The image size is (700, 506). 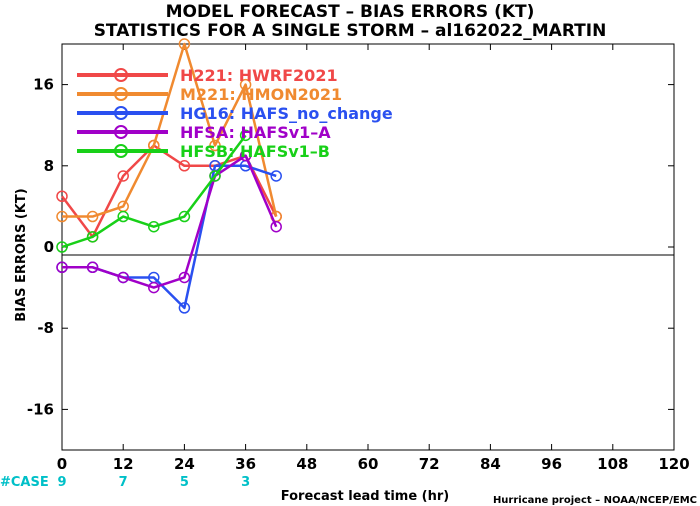 What do you see at coordinates (45, 328) in the screenshot?
I see `y-tick-label: -8` at bounding box center [45, 328].